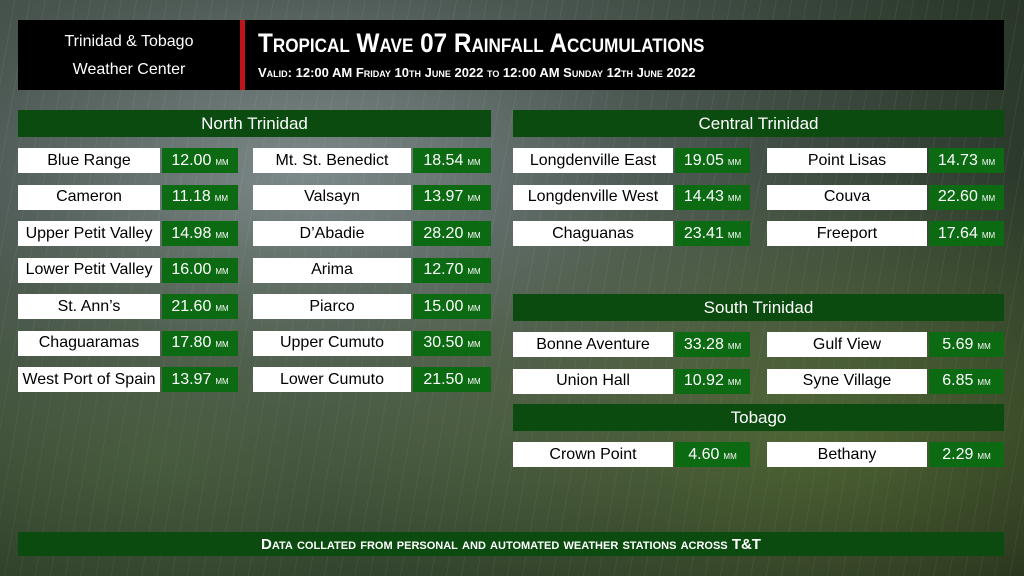 Image resolution: width=1024 pixels, height=576 pixels. Describe the element at coordinates (332, 379) in the screenshot. I see `station-name: Lower Cumuto` at that location.